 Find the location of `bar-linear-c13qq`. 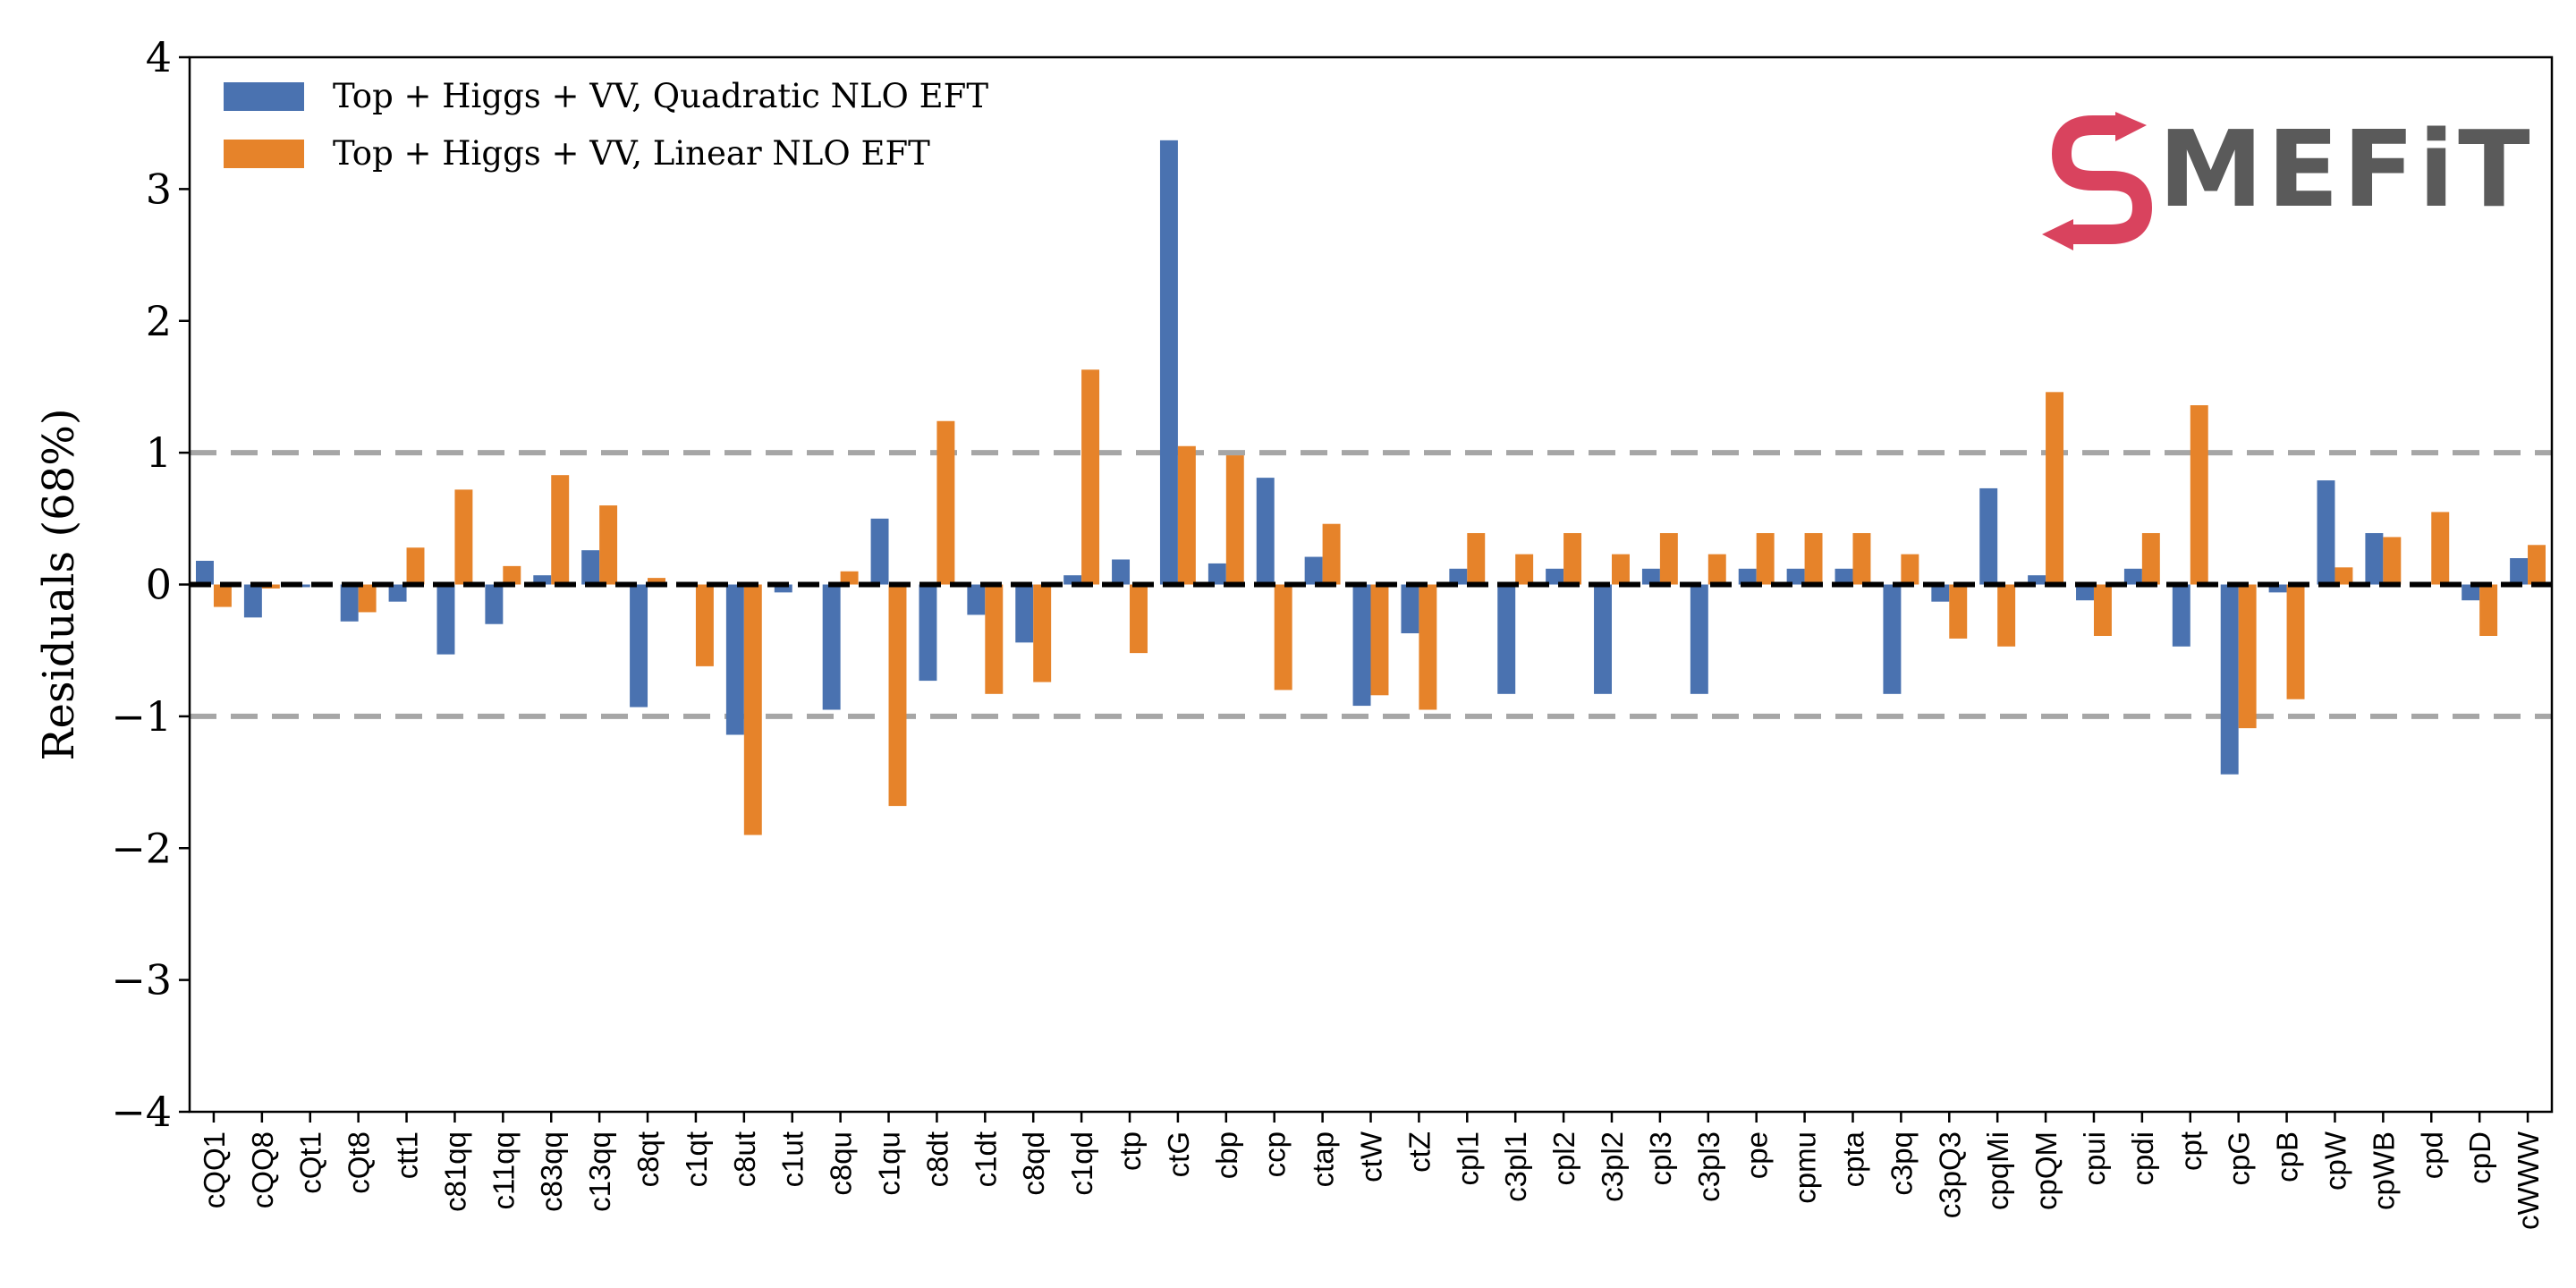

bar-linear-c13qq is located at coordinates (608, 545).